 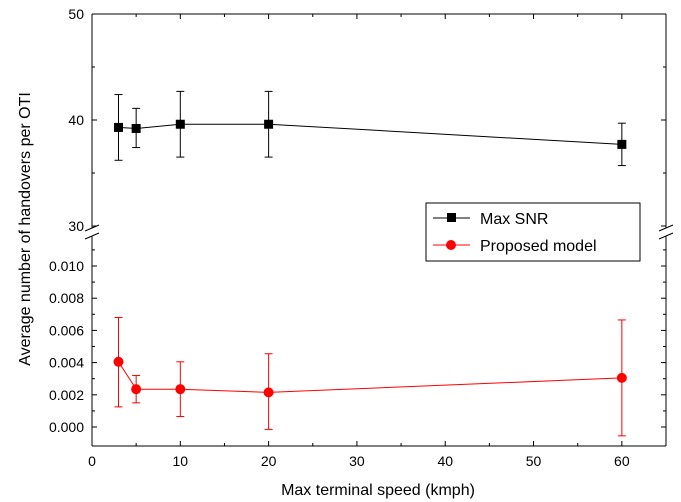 What do you see at coordinates (66, 266) in the screenshot?
I see `y-tick-label-lower: 0.010` at bounding box center [66, 266].